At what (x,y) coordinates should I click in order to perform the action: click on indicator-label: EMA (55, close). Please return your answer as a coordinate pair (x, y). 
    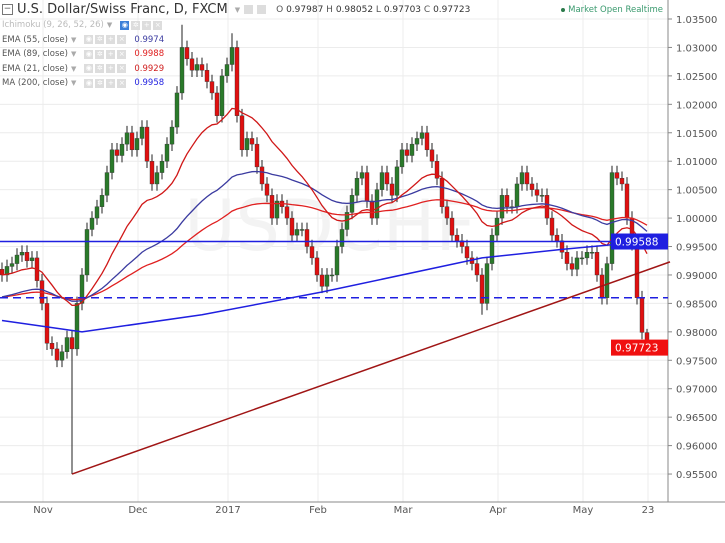
    Looking at the image, I should click on (35, 39).